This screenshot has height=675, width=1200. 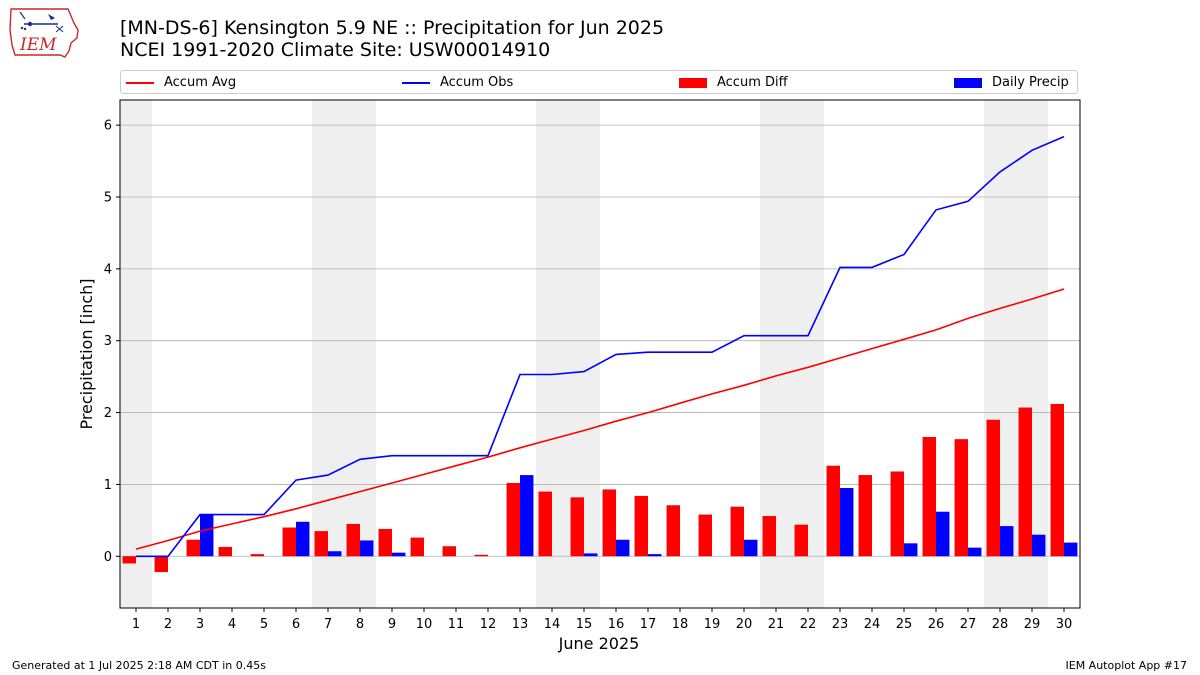 I want to click on x-tick-label: 22, so click(x=808, y=624).